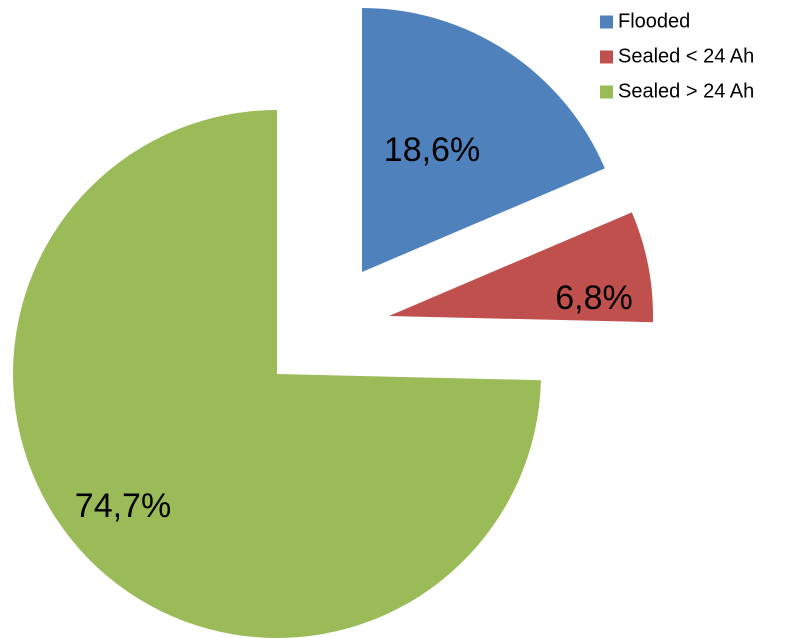 The image size is (803, 638). I want to click on legend-item-sealed-24-ah: Sealed < 24 Ah, so click(677, 56).